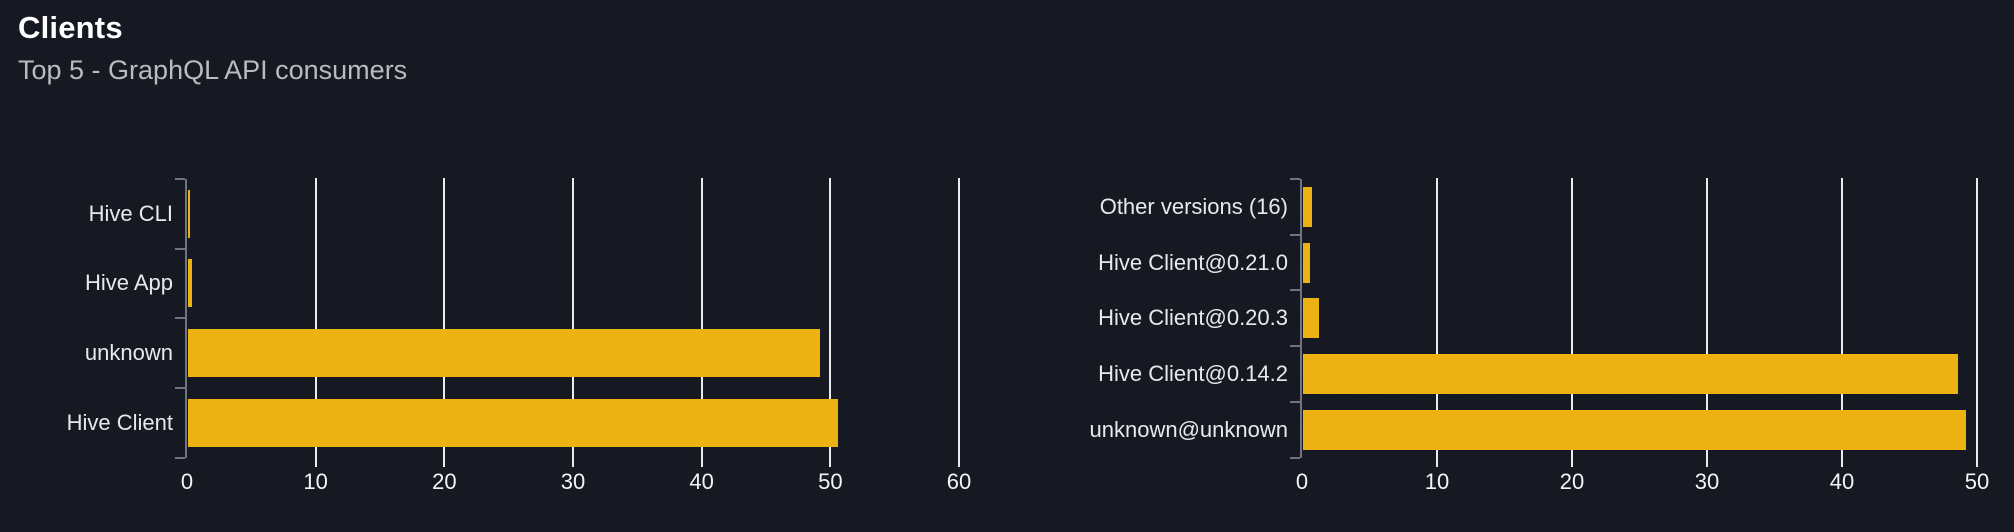 The image size is (2014, 532). Describe the element at coordinates (1193, 373) in the screenshot. I see `category-label: Hive Client@0.14.2` at that location.